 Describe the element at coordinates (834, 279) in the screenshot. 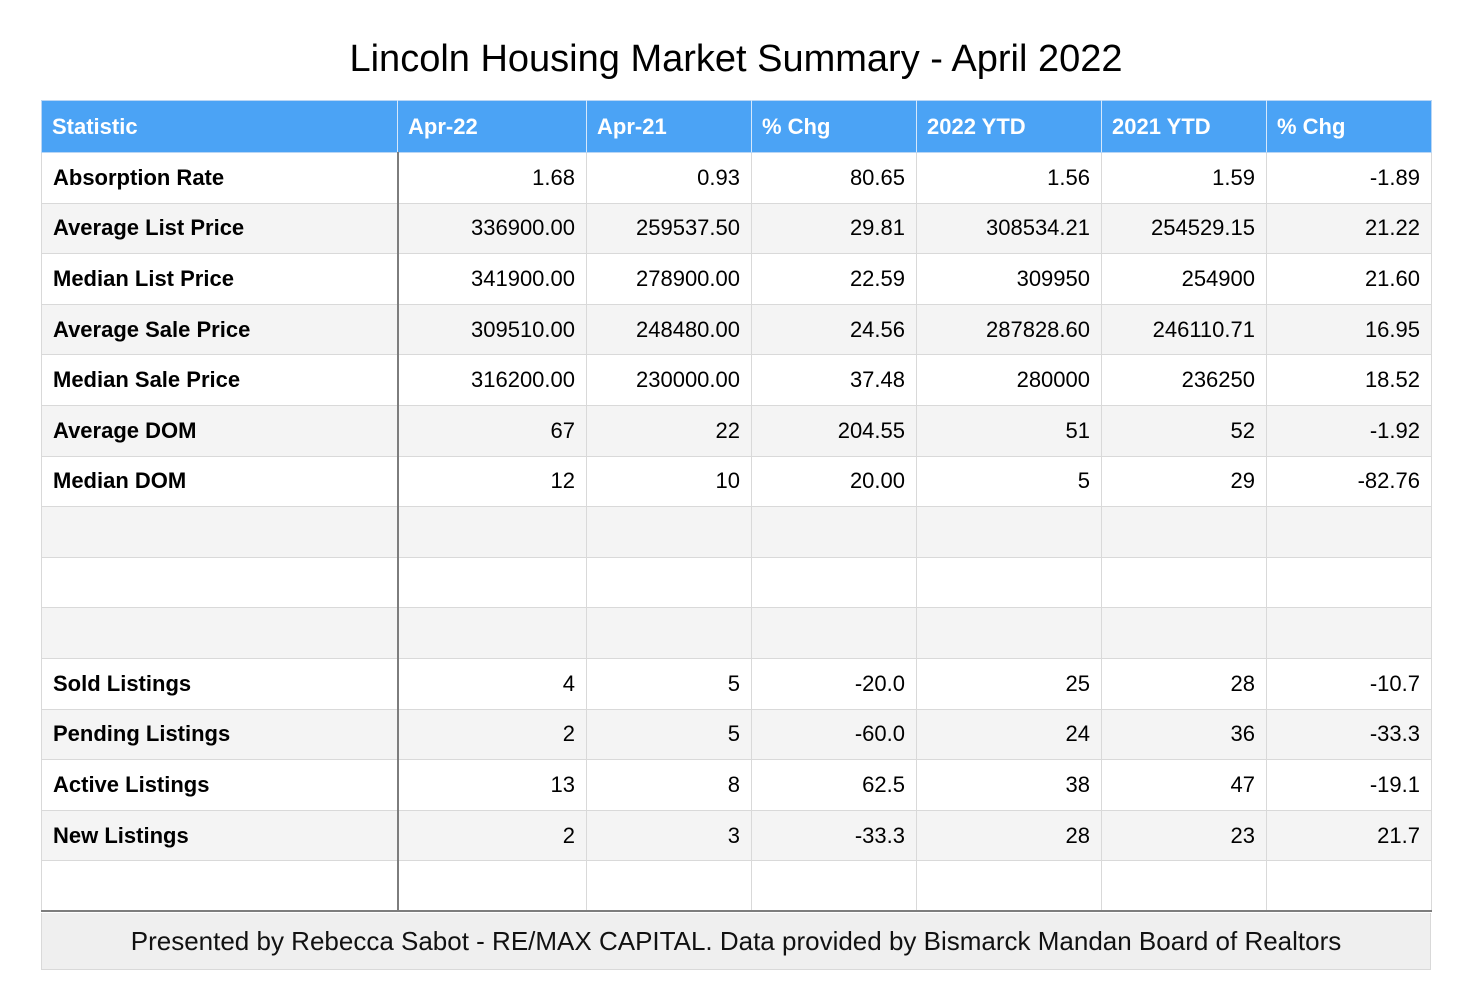

I see `table-cell: 22.59` at that location.